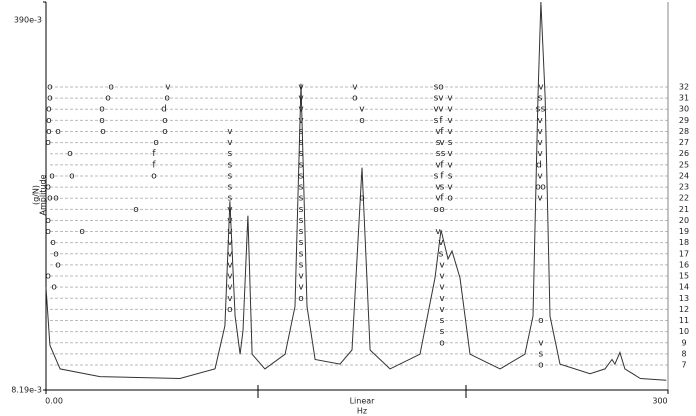 Image resolution: width=696 pixels, height=416 pixels. Describe the element at coordinates (36, 195) in the screenshot. I see `y-axis-unit: (g/N)` at that location.